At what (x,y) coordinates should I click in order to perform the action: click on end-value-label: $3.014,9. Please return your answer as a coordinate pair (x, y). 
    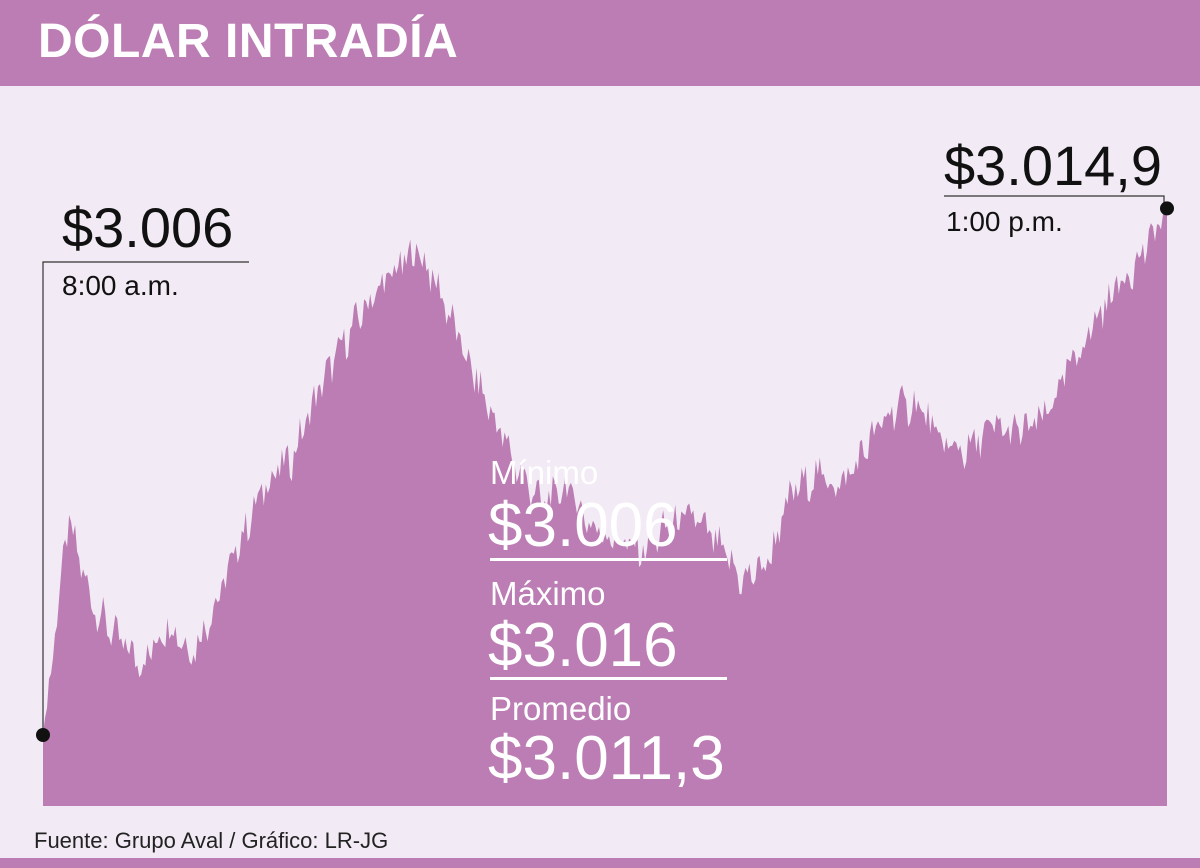
    Looking at the image, I should click on (1053, 165).